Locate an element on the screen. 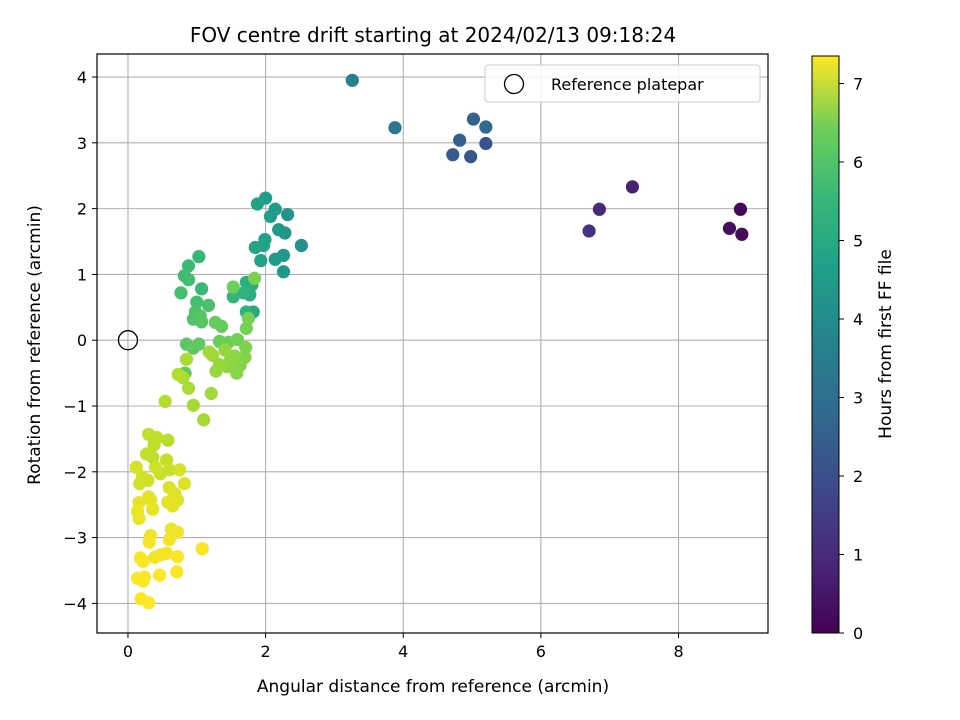  reference-platepar-point is located at coordinates (128, 340).